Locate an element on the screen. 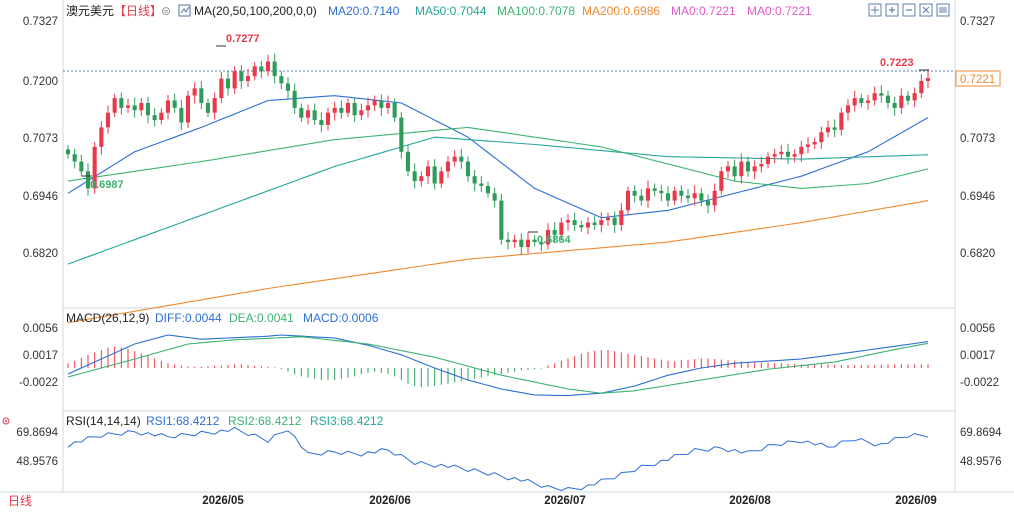 This screenshot has width=1014, height=514. ma0-label-2: MA0:0.7221 is located at coordinates (779, 11).